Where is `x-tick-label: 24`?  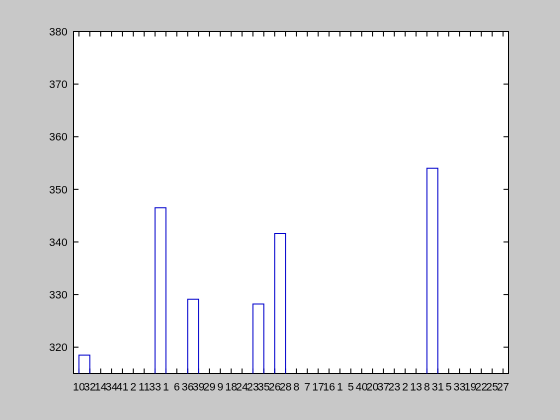
x-tick-label: 24 is located at coordinates (242, 388).